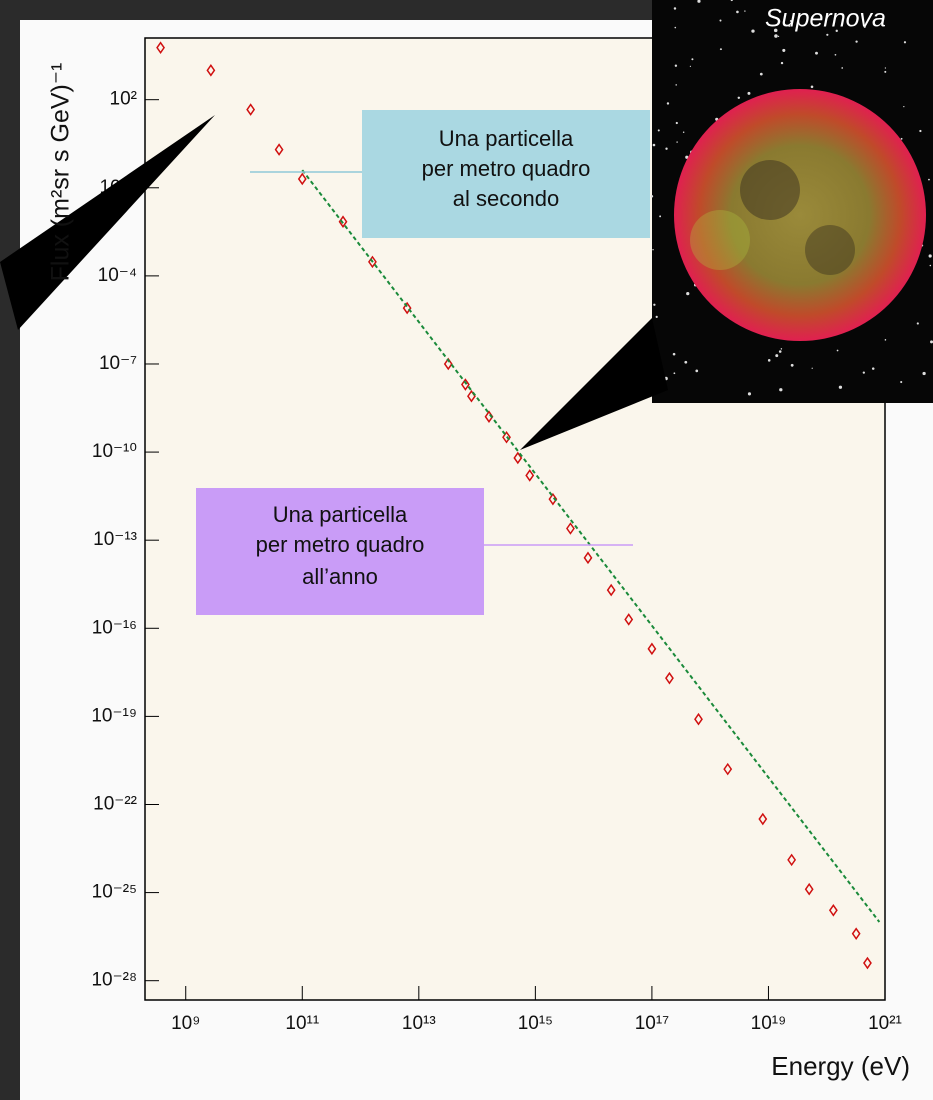  What do you see at coordinates (115, 539) in the screenshot?
I see `y-tick-label: 10⁻¹³` at bounding box center [115, 539].